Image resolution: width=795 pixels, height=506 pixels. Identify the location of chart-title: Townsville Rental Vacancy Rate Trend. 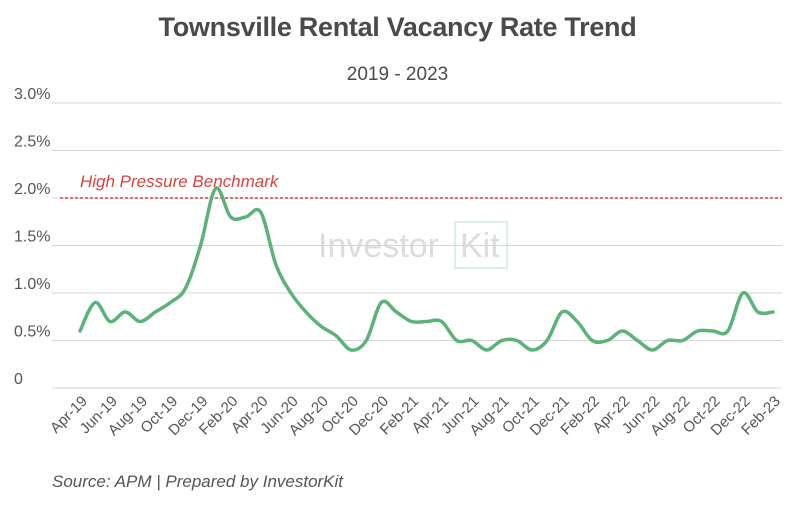
(397, 27).